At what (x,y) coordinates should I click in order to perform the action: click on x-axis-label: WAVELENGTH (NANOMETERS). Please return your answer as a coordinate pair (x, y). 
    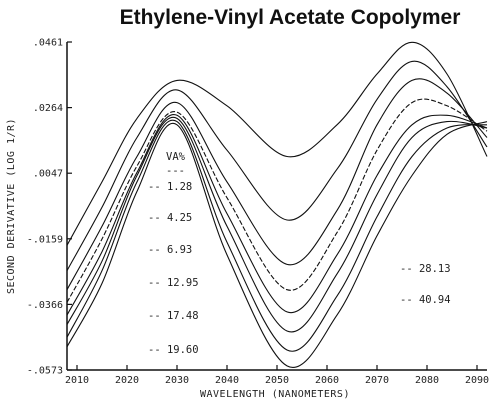
    Looking at the image, I should click on (275, 394).